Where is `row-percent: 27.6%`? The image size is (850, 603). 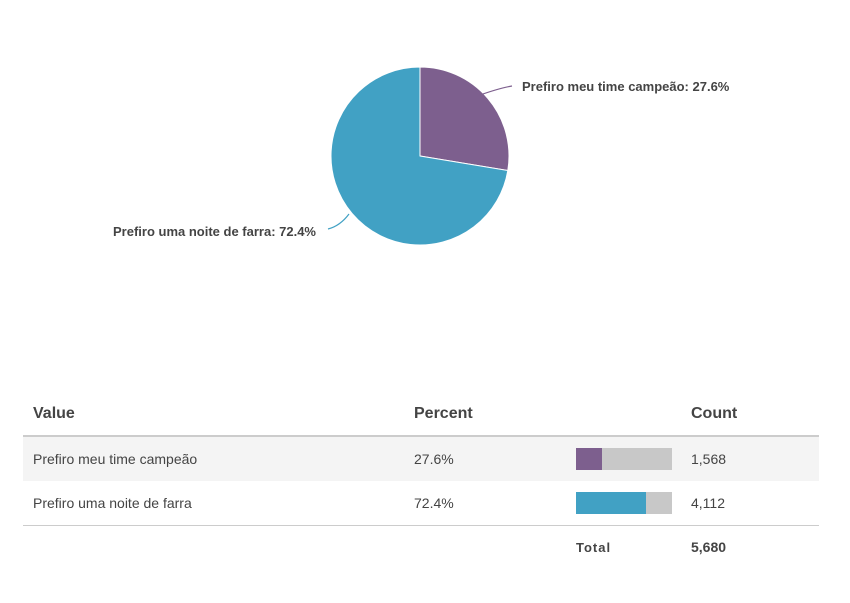 row-percent: 27.6% is located at coordinates (495, 458).